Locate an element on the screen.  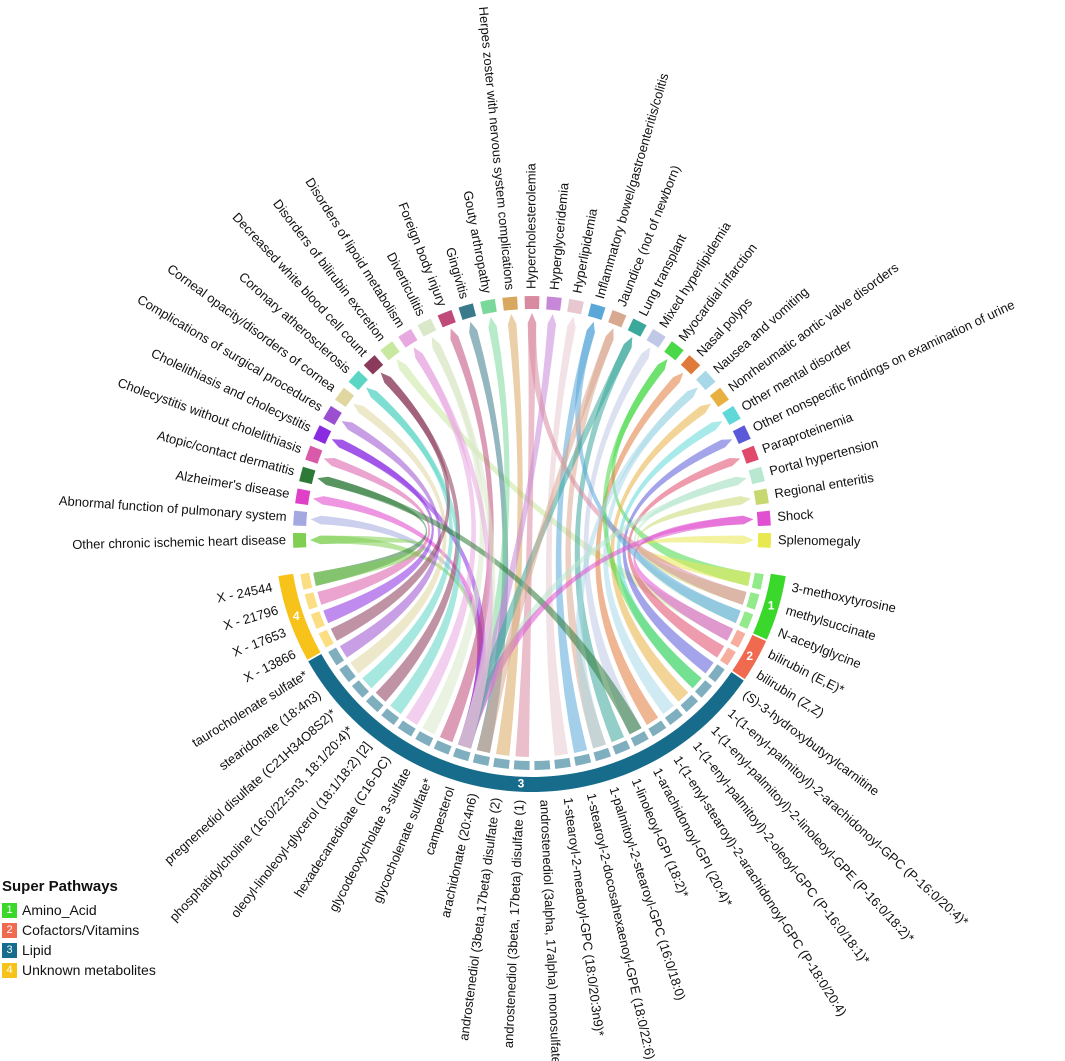
legend-label: Amino_Acid is located at coordinates (59, 910).